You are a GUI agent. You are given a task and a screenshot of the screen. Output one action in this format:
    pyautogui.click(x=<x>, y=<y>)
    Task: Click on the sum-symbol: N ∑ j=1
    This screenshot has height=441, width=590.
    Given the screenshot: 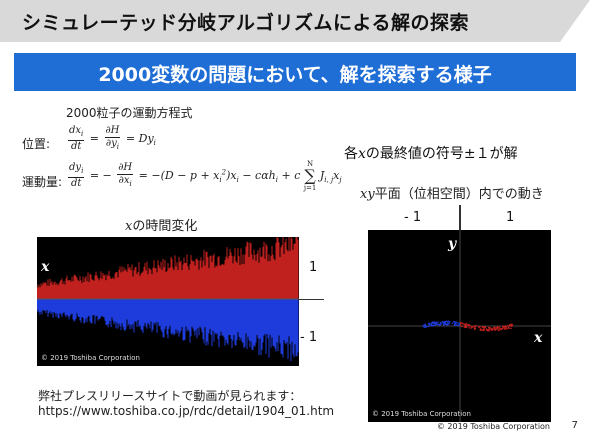 What is the action you would take?
    pyautogui.click(x=310, y=176)
    